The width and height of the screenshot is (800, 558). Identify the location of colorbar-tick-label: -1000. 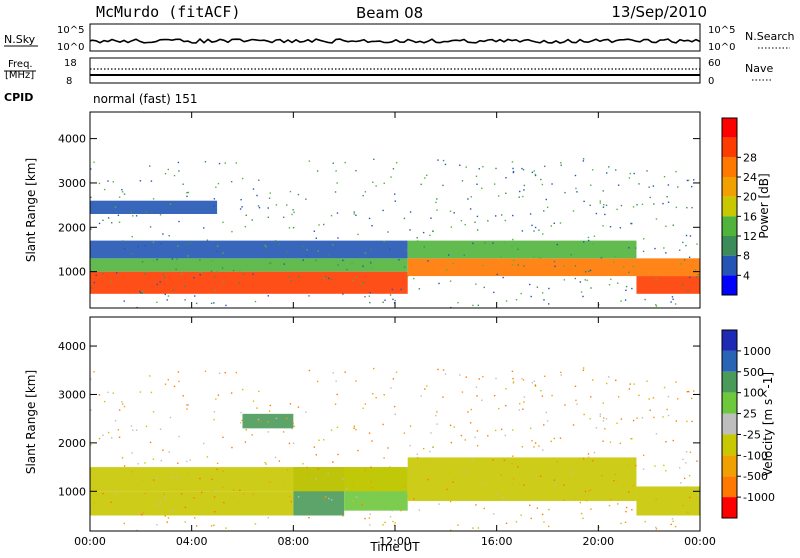
(759, 497).